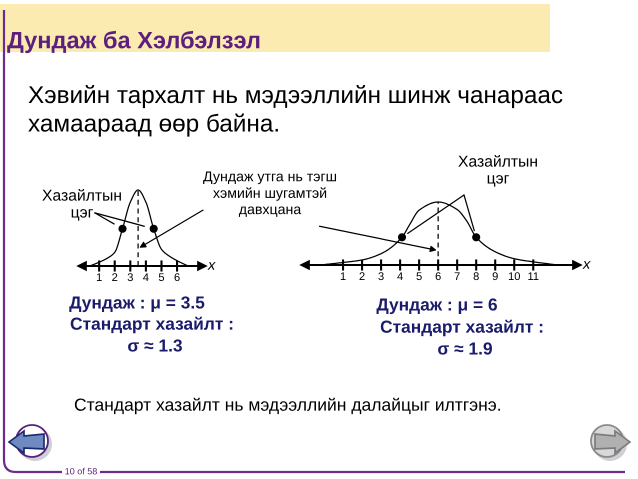  What do you see at coordinates (81, 471) in the screenshot?
I see `text: 10 of 58` at bounding box center [81, 471].